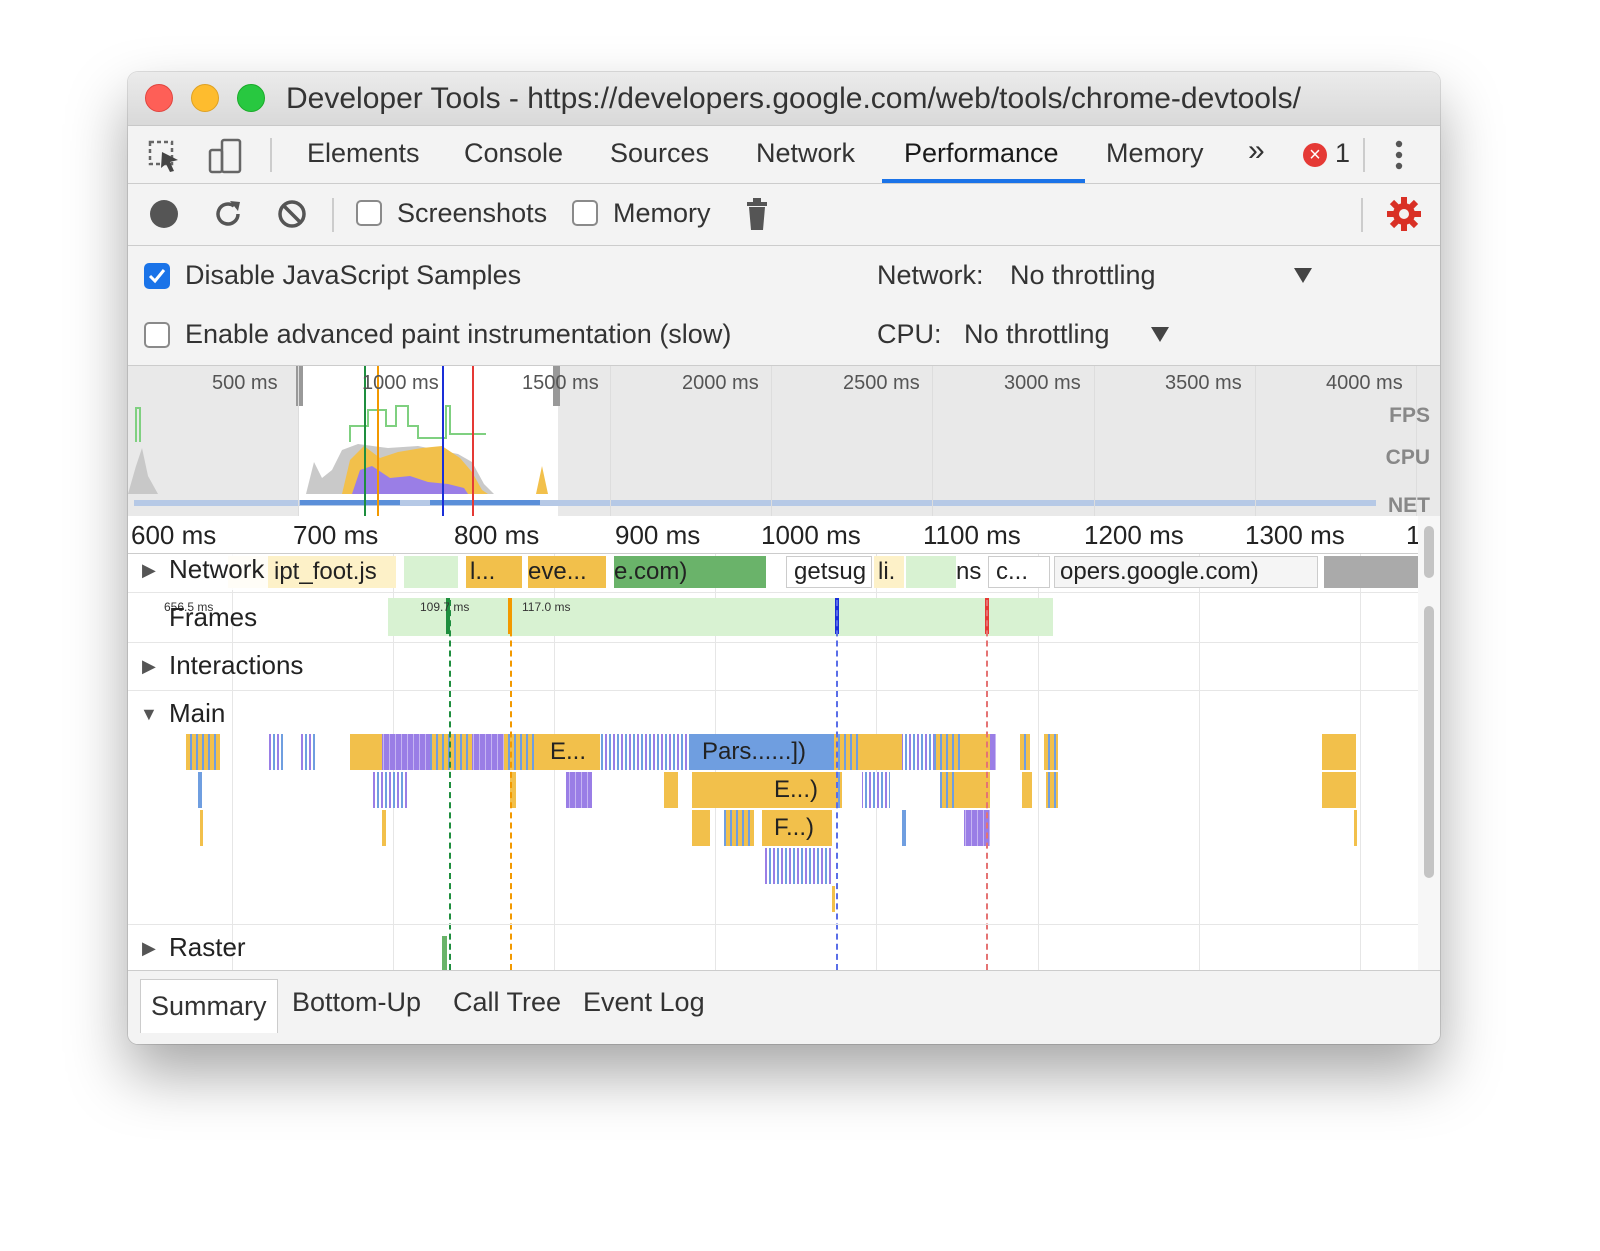 Image resolution: width=1600 pixels, height=1251 pixels. What do you see at coordinates (209, 1006) in the screenshot?
I see `tab-summary: Summary` at bounding box center [209, 1006].